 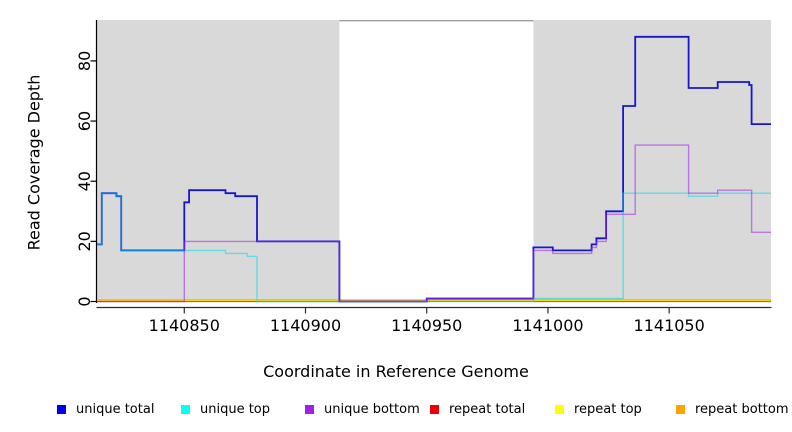 I want to click on y-tick-label: 60, so click(x=84, y=121).